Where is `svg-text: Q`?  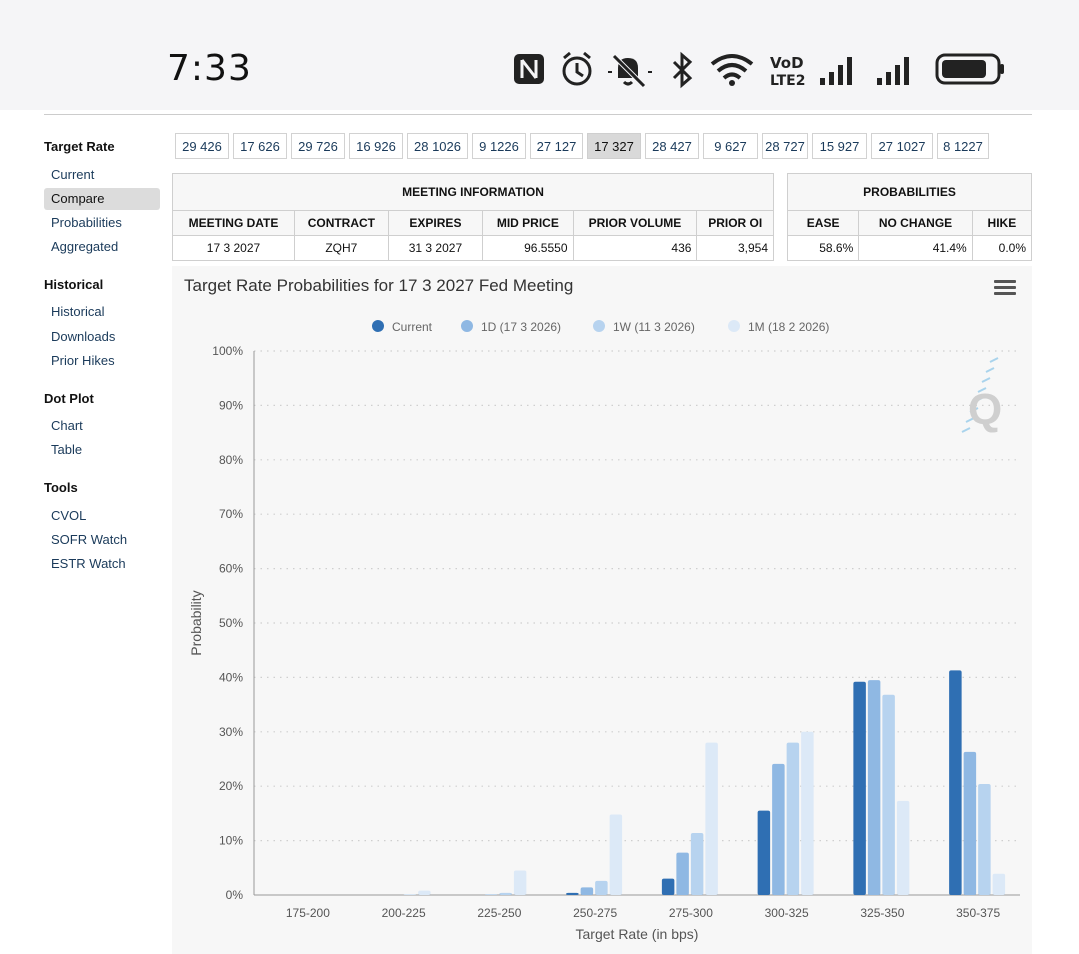 svg-text: Q is located at coordinates (985, 409).